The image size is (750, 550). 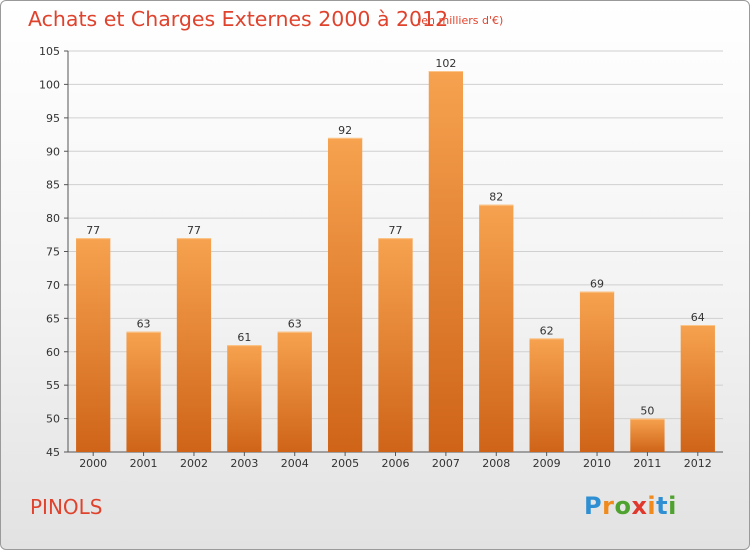 What do you see at coordinates (460, 20) in the screenshot?
I see `chart-subtitle: (en milliers d'€)` at bounding box center [460, 20].